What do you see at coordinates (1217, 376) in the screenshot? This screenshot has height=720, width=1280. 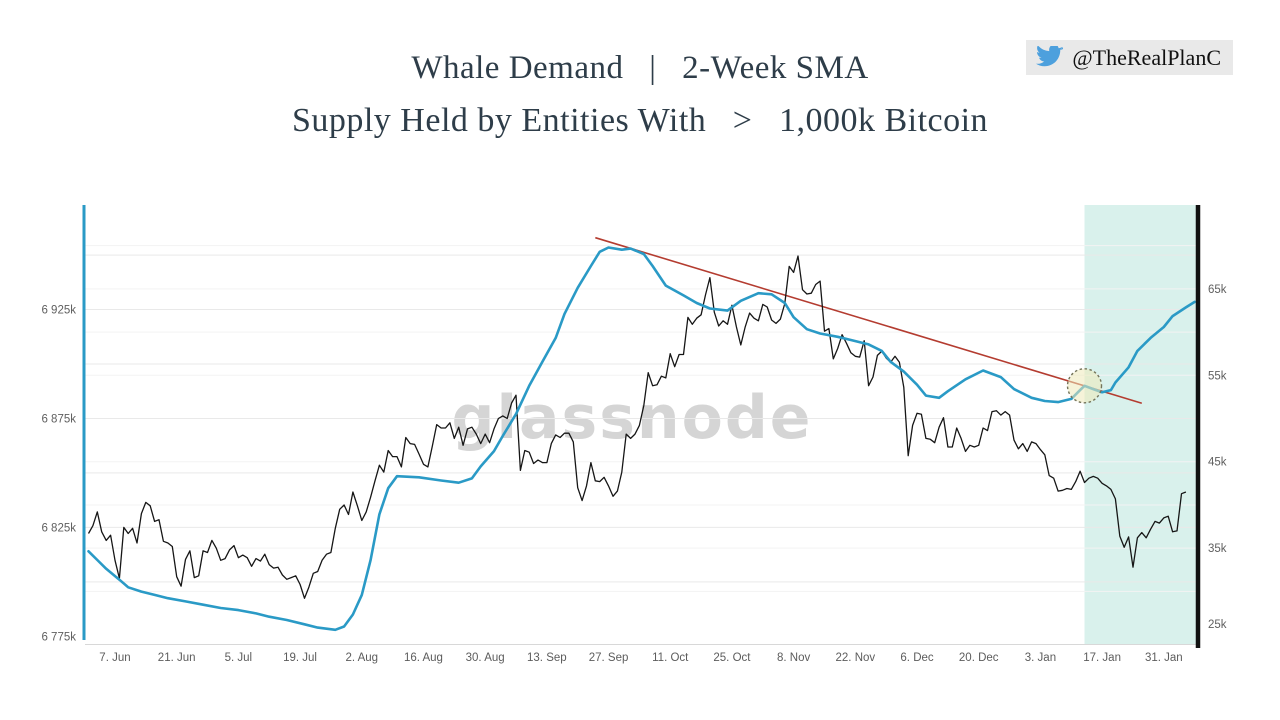 I see `right-axis-tick-label: 55k` at bounding box center [1217, 376].